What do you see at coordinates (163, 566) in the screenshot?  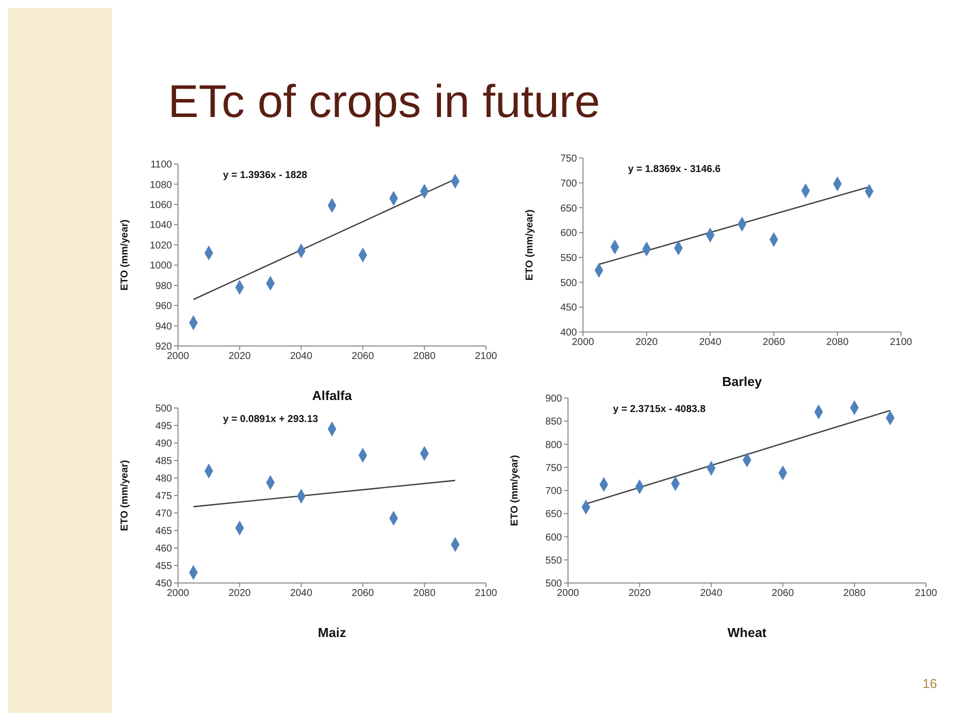 I see `y-tick-label: 455` at bounding box center [163, 566].